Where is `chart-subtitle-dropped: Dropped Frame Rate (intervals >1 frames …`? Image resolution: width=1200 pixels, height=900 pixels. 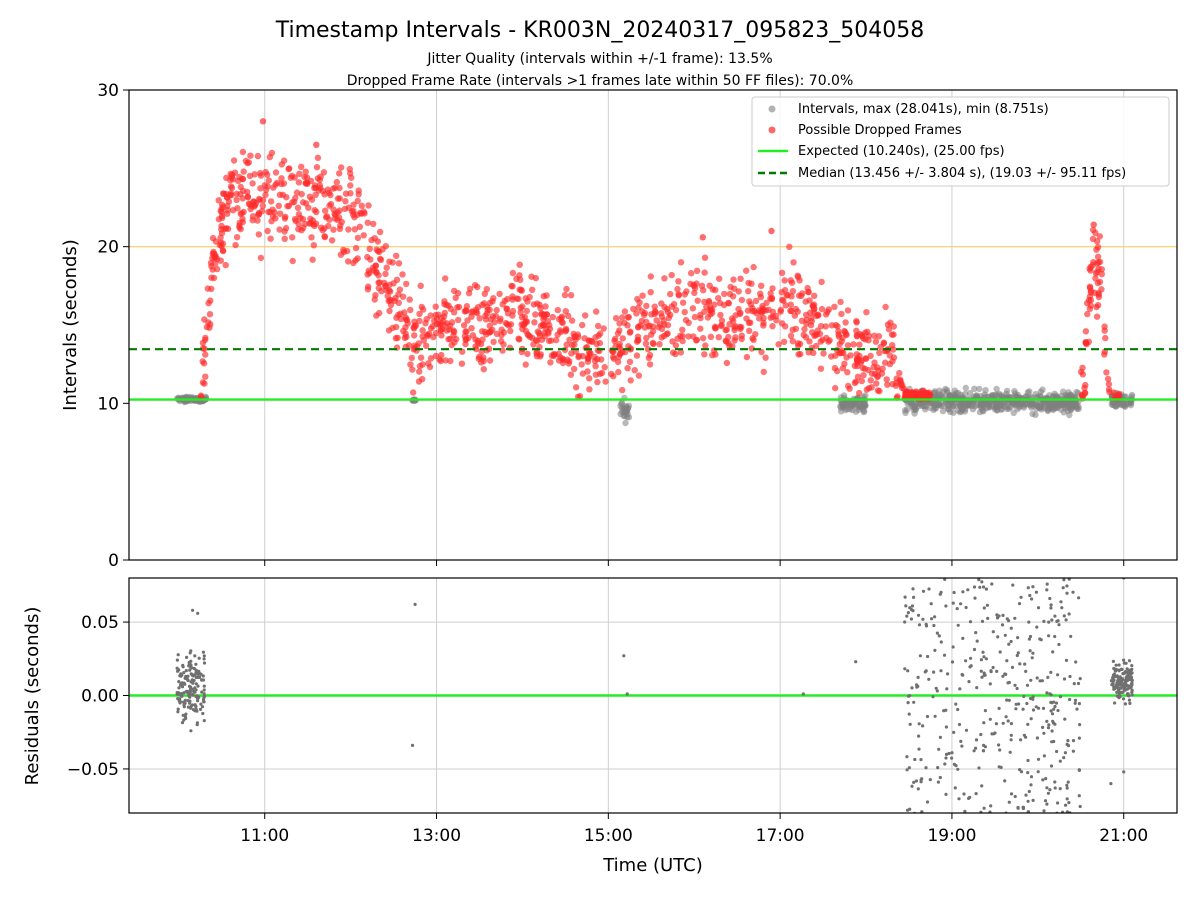 chart-subtitle-dropped: Dropped Frame Rate (intervals >1 frames … is located at coordinates (600, 81).